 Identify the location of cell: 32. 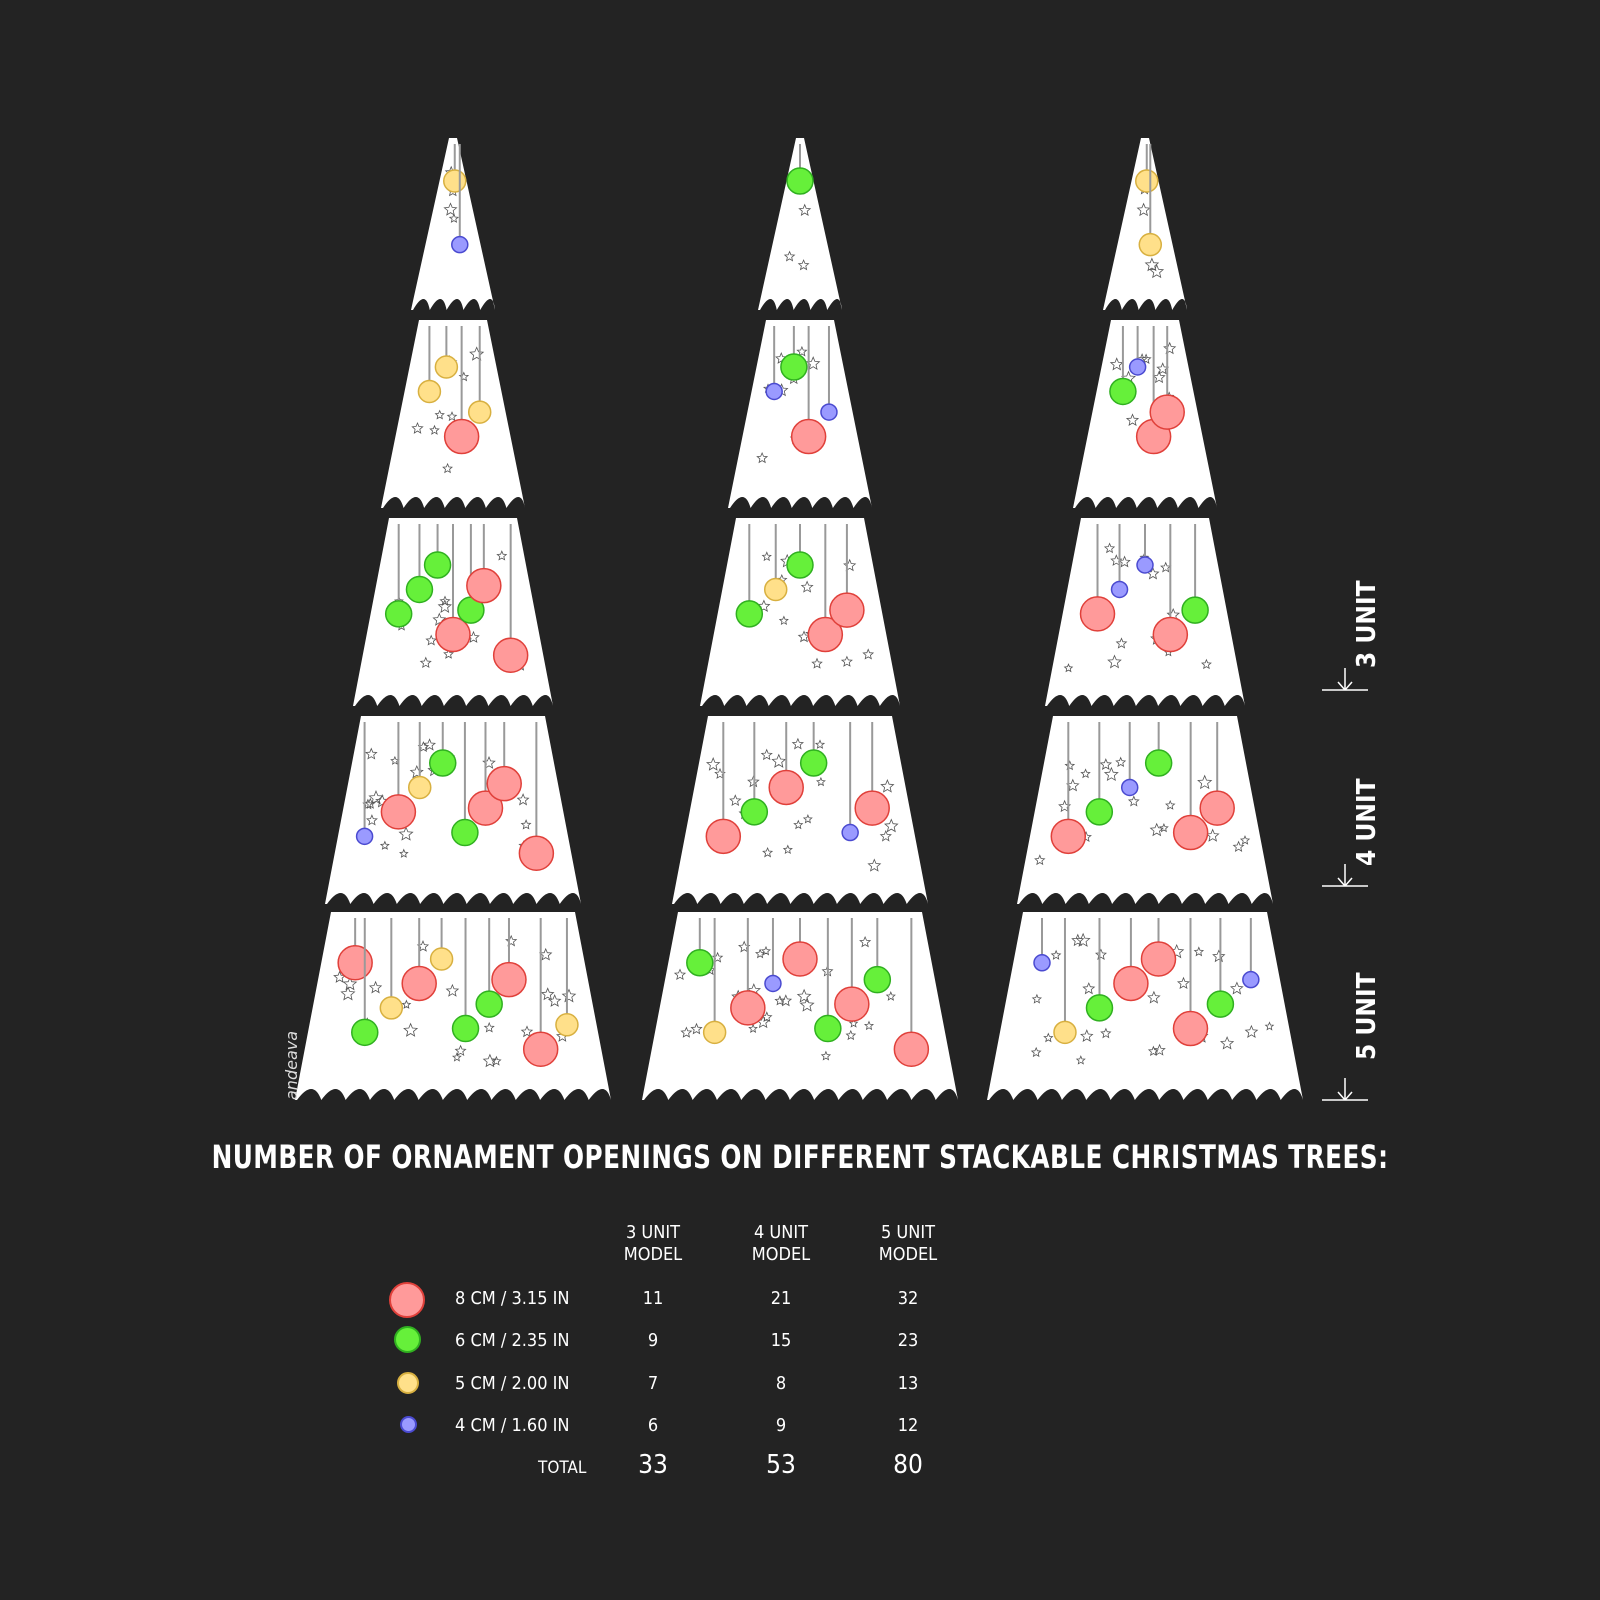
(908, 1298).